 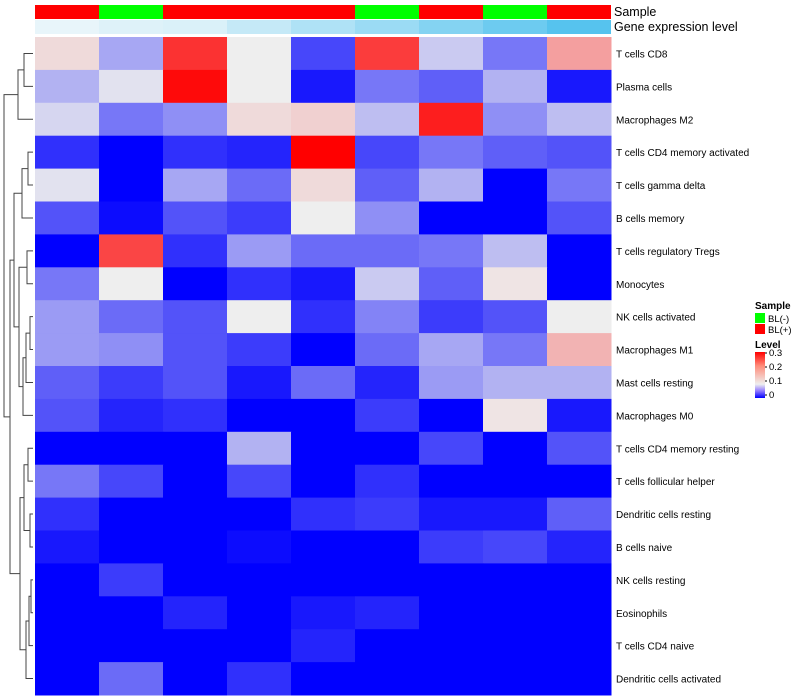 What do you see at coordinates (771, 395) in the screenshot?
I see `legend-tick-label: 0` at bounding box center [771, 395].